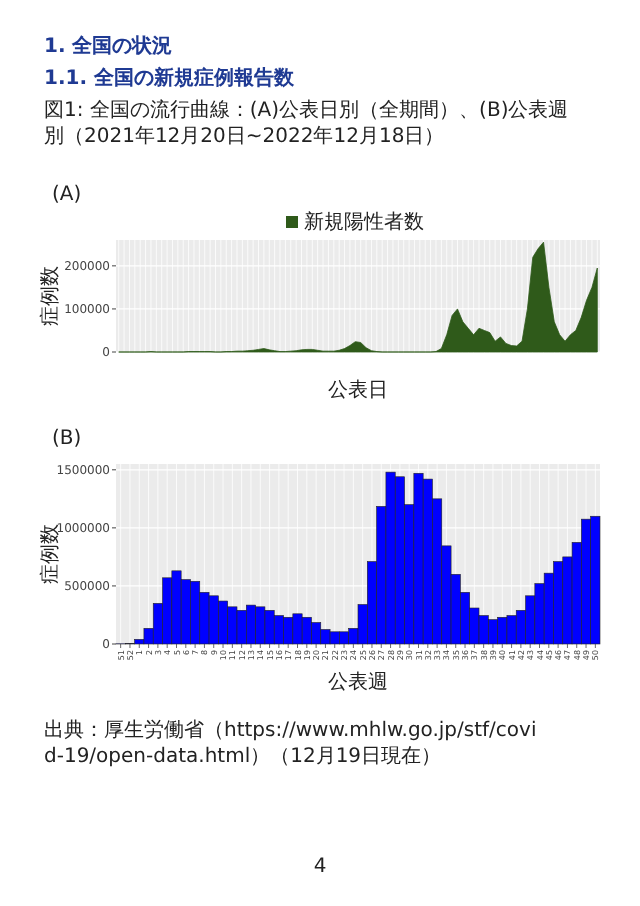 The height and width of the screenshot is (906, 640). What do you see at coordinates (67, 195) in the screenshot?
I see `chart-title: (A)` at bounding box center [67, 195].